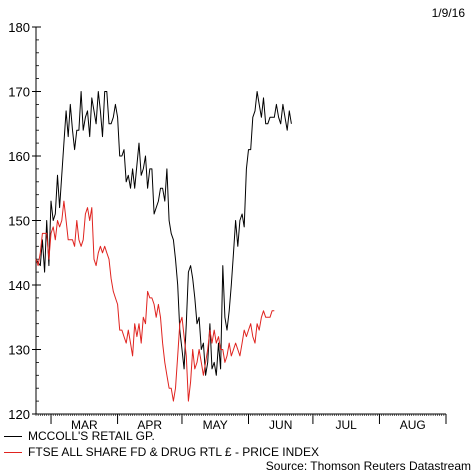 This screenshot has width=475, height=476. I want to click on y-tick-label: 140, so click(19, 285).